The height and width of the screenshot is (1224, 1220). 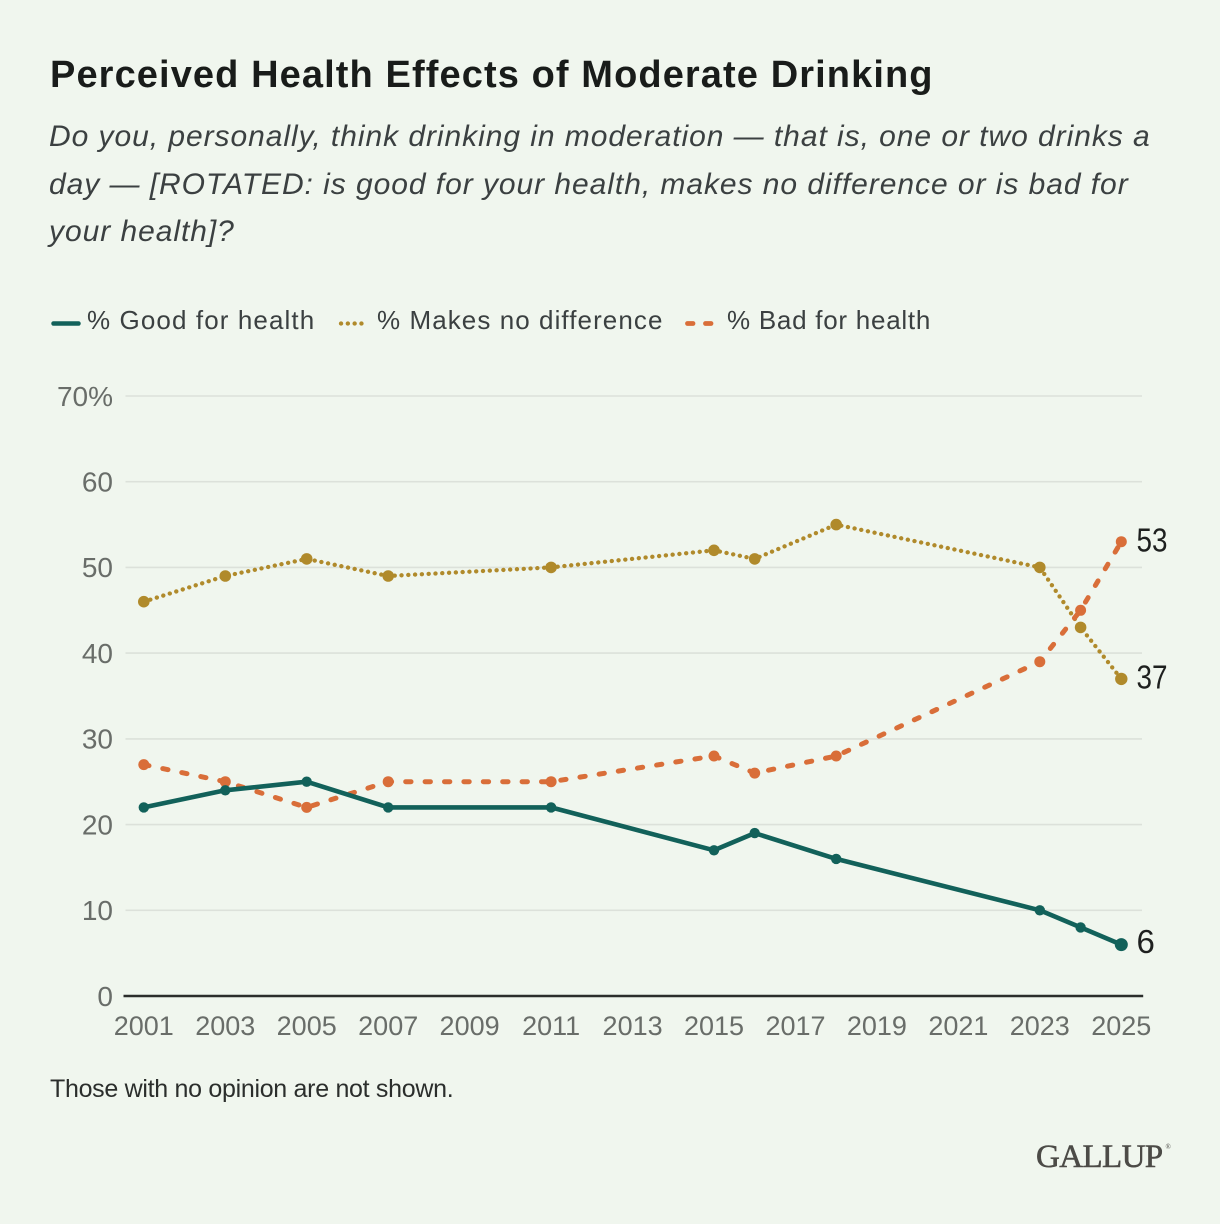 What do you see at coordinates (470, 1026) in the screenshot?
I see `svg-text: 2009` at bounding box center [470, 1026].